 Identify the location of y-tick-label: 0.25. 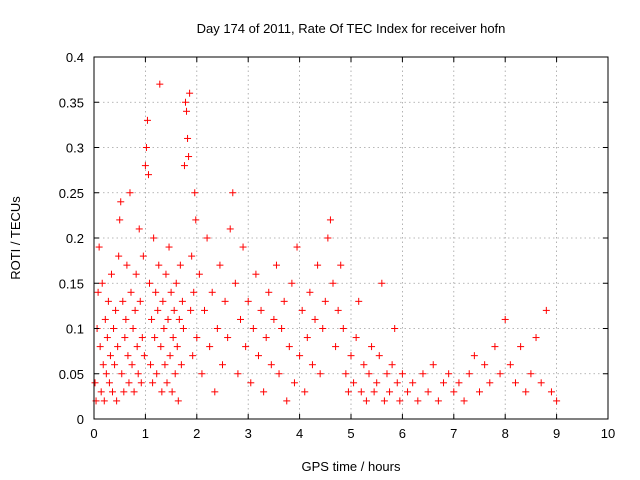
(71, 193).